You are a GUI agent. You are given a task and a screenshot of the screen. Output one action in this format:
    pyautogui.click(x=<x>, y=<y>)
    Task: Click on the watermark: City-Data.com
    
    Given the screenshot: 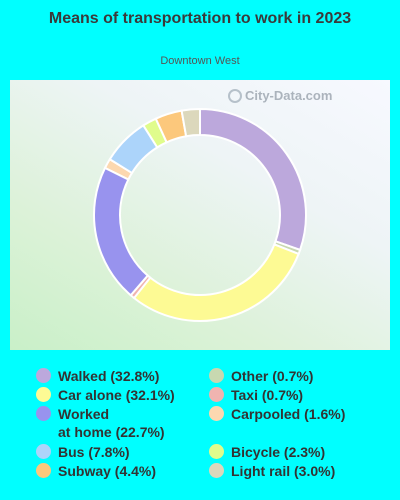 What is the action you would take?
    pyautogui.click(x=280, y=95)
    